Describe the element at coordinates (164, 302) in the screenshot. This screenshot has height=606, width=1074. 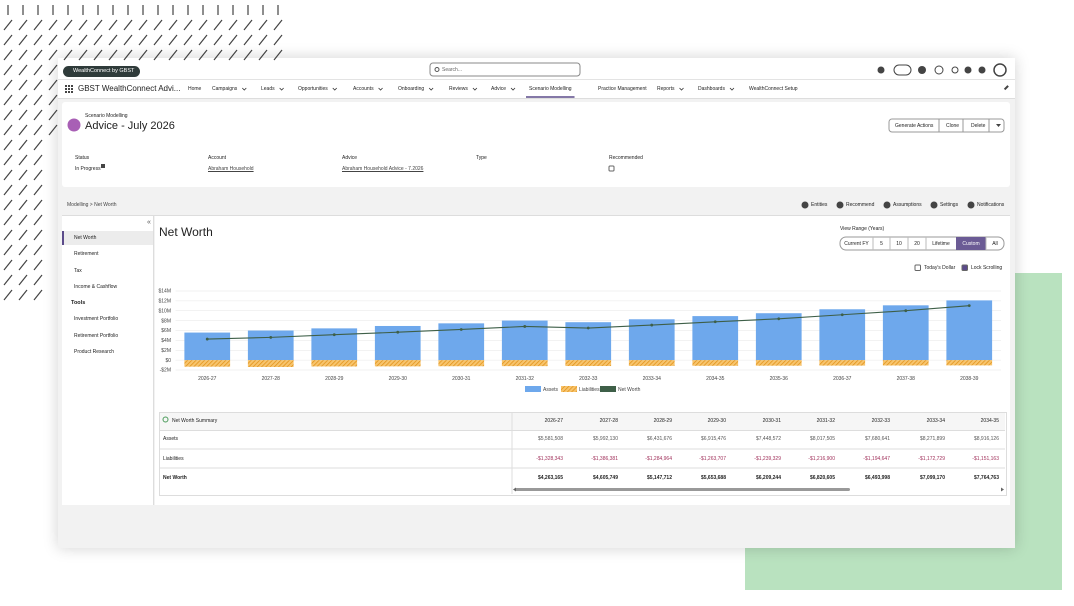
I see `y-tick-label: $12M` at that location.